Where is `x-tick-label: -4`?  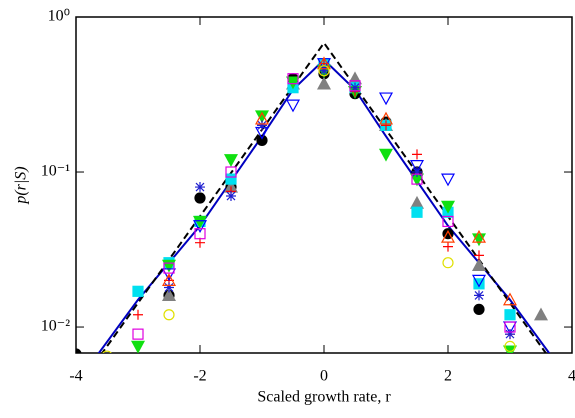 x-tick-label: -4 is located at coordinates (75, 376).